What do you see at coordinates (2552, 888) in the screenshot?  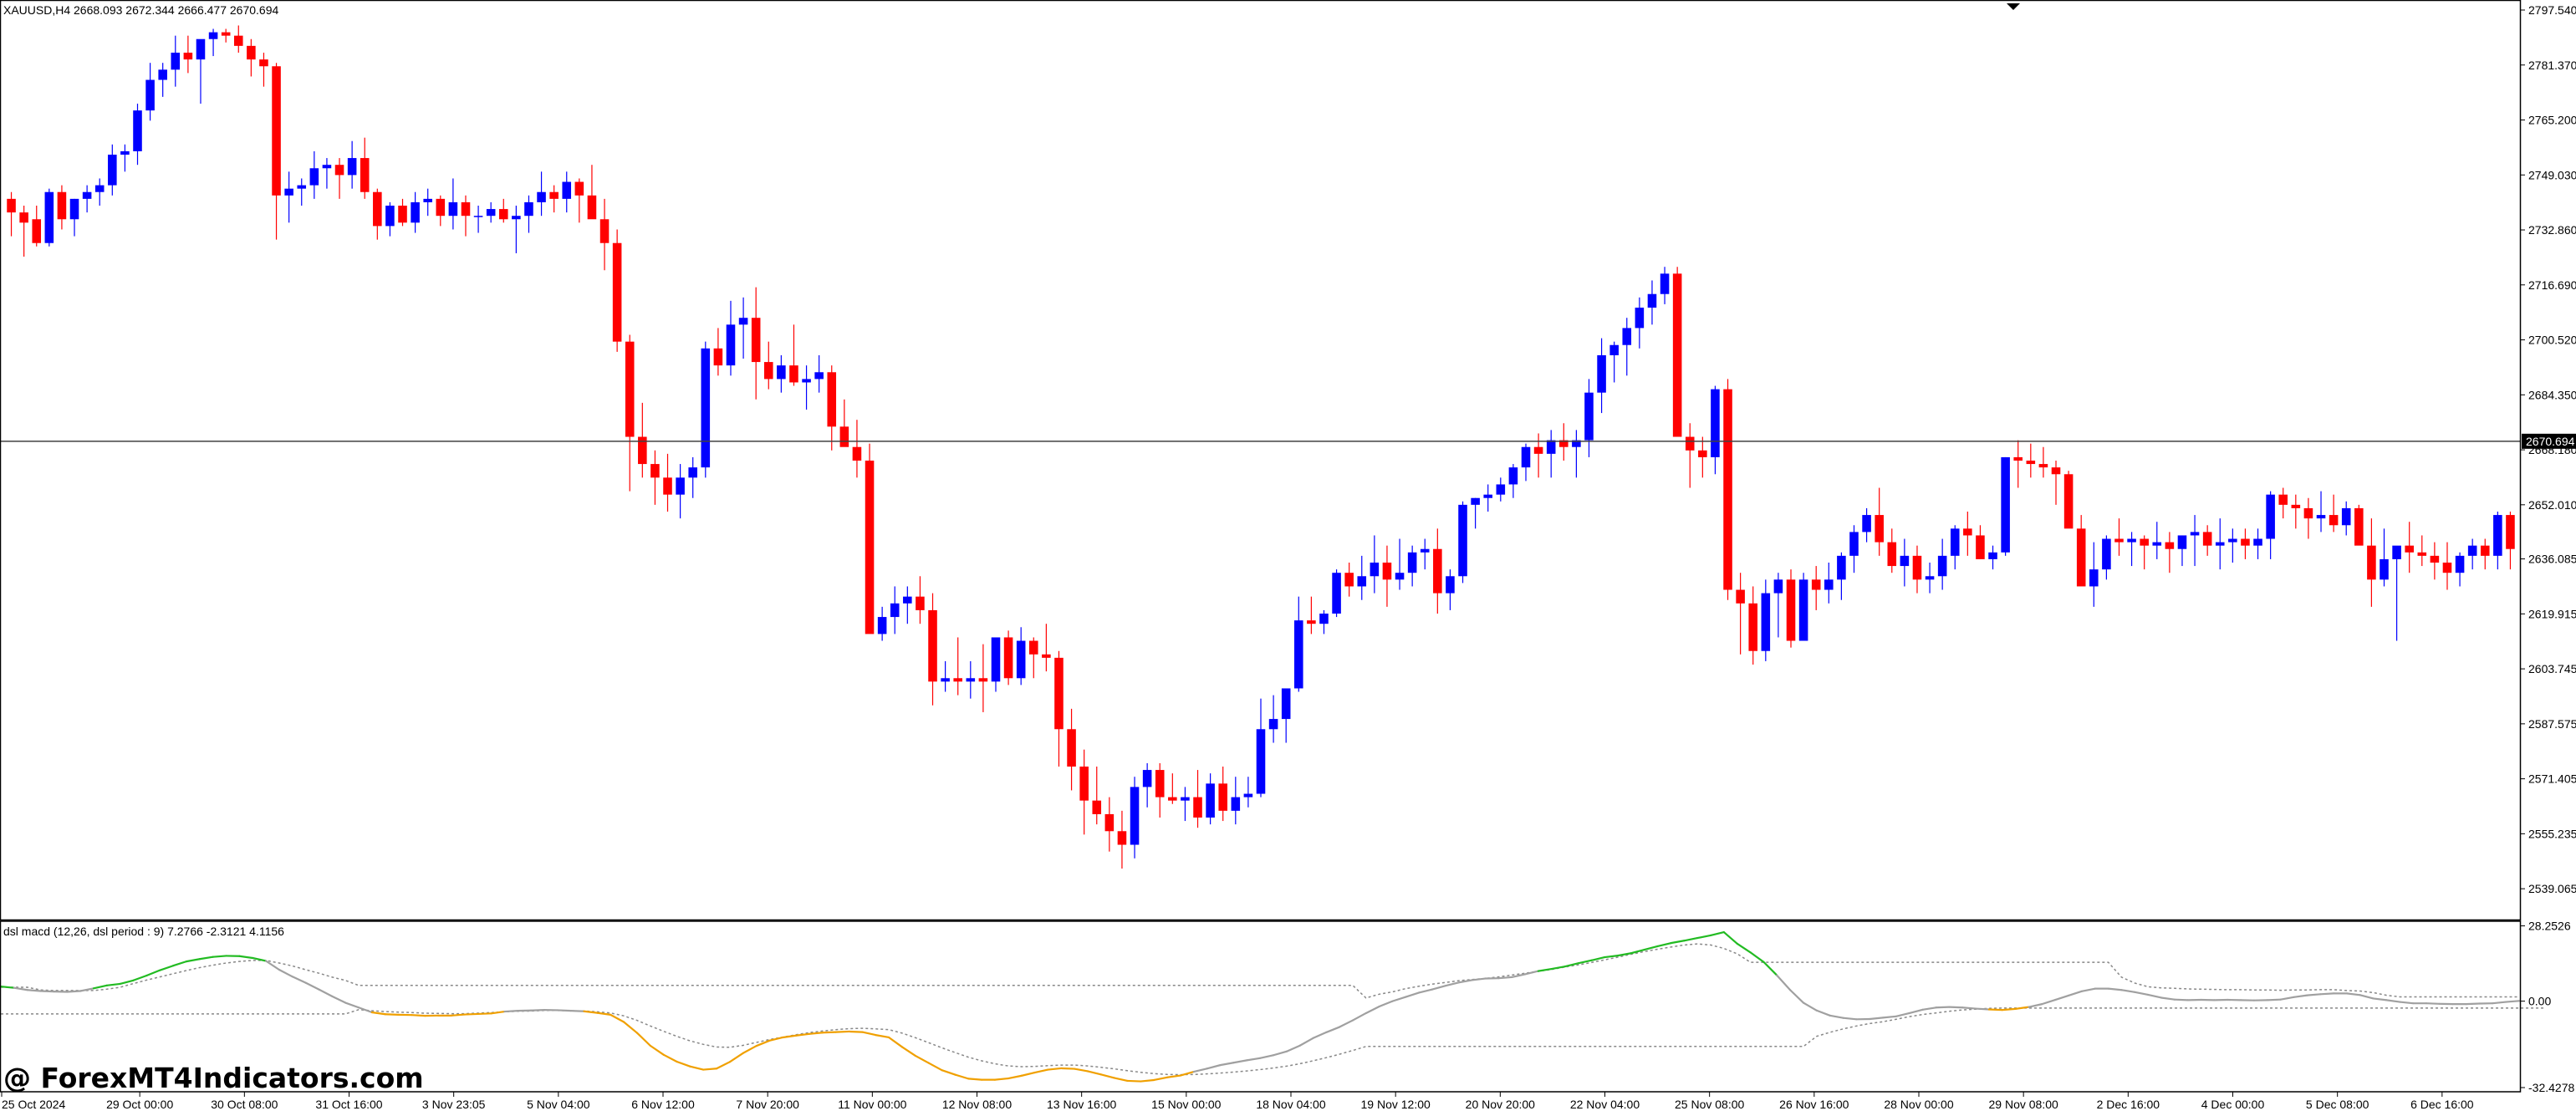 I see `y-tick-label: 2539.065` at bounding box center [2552, 888].